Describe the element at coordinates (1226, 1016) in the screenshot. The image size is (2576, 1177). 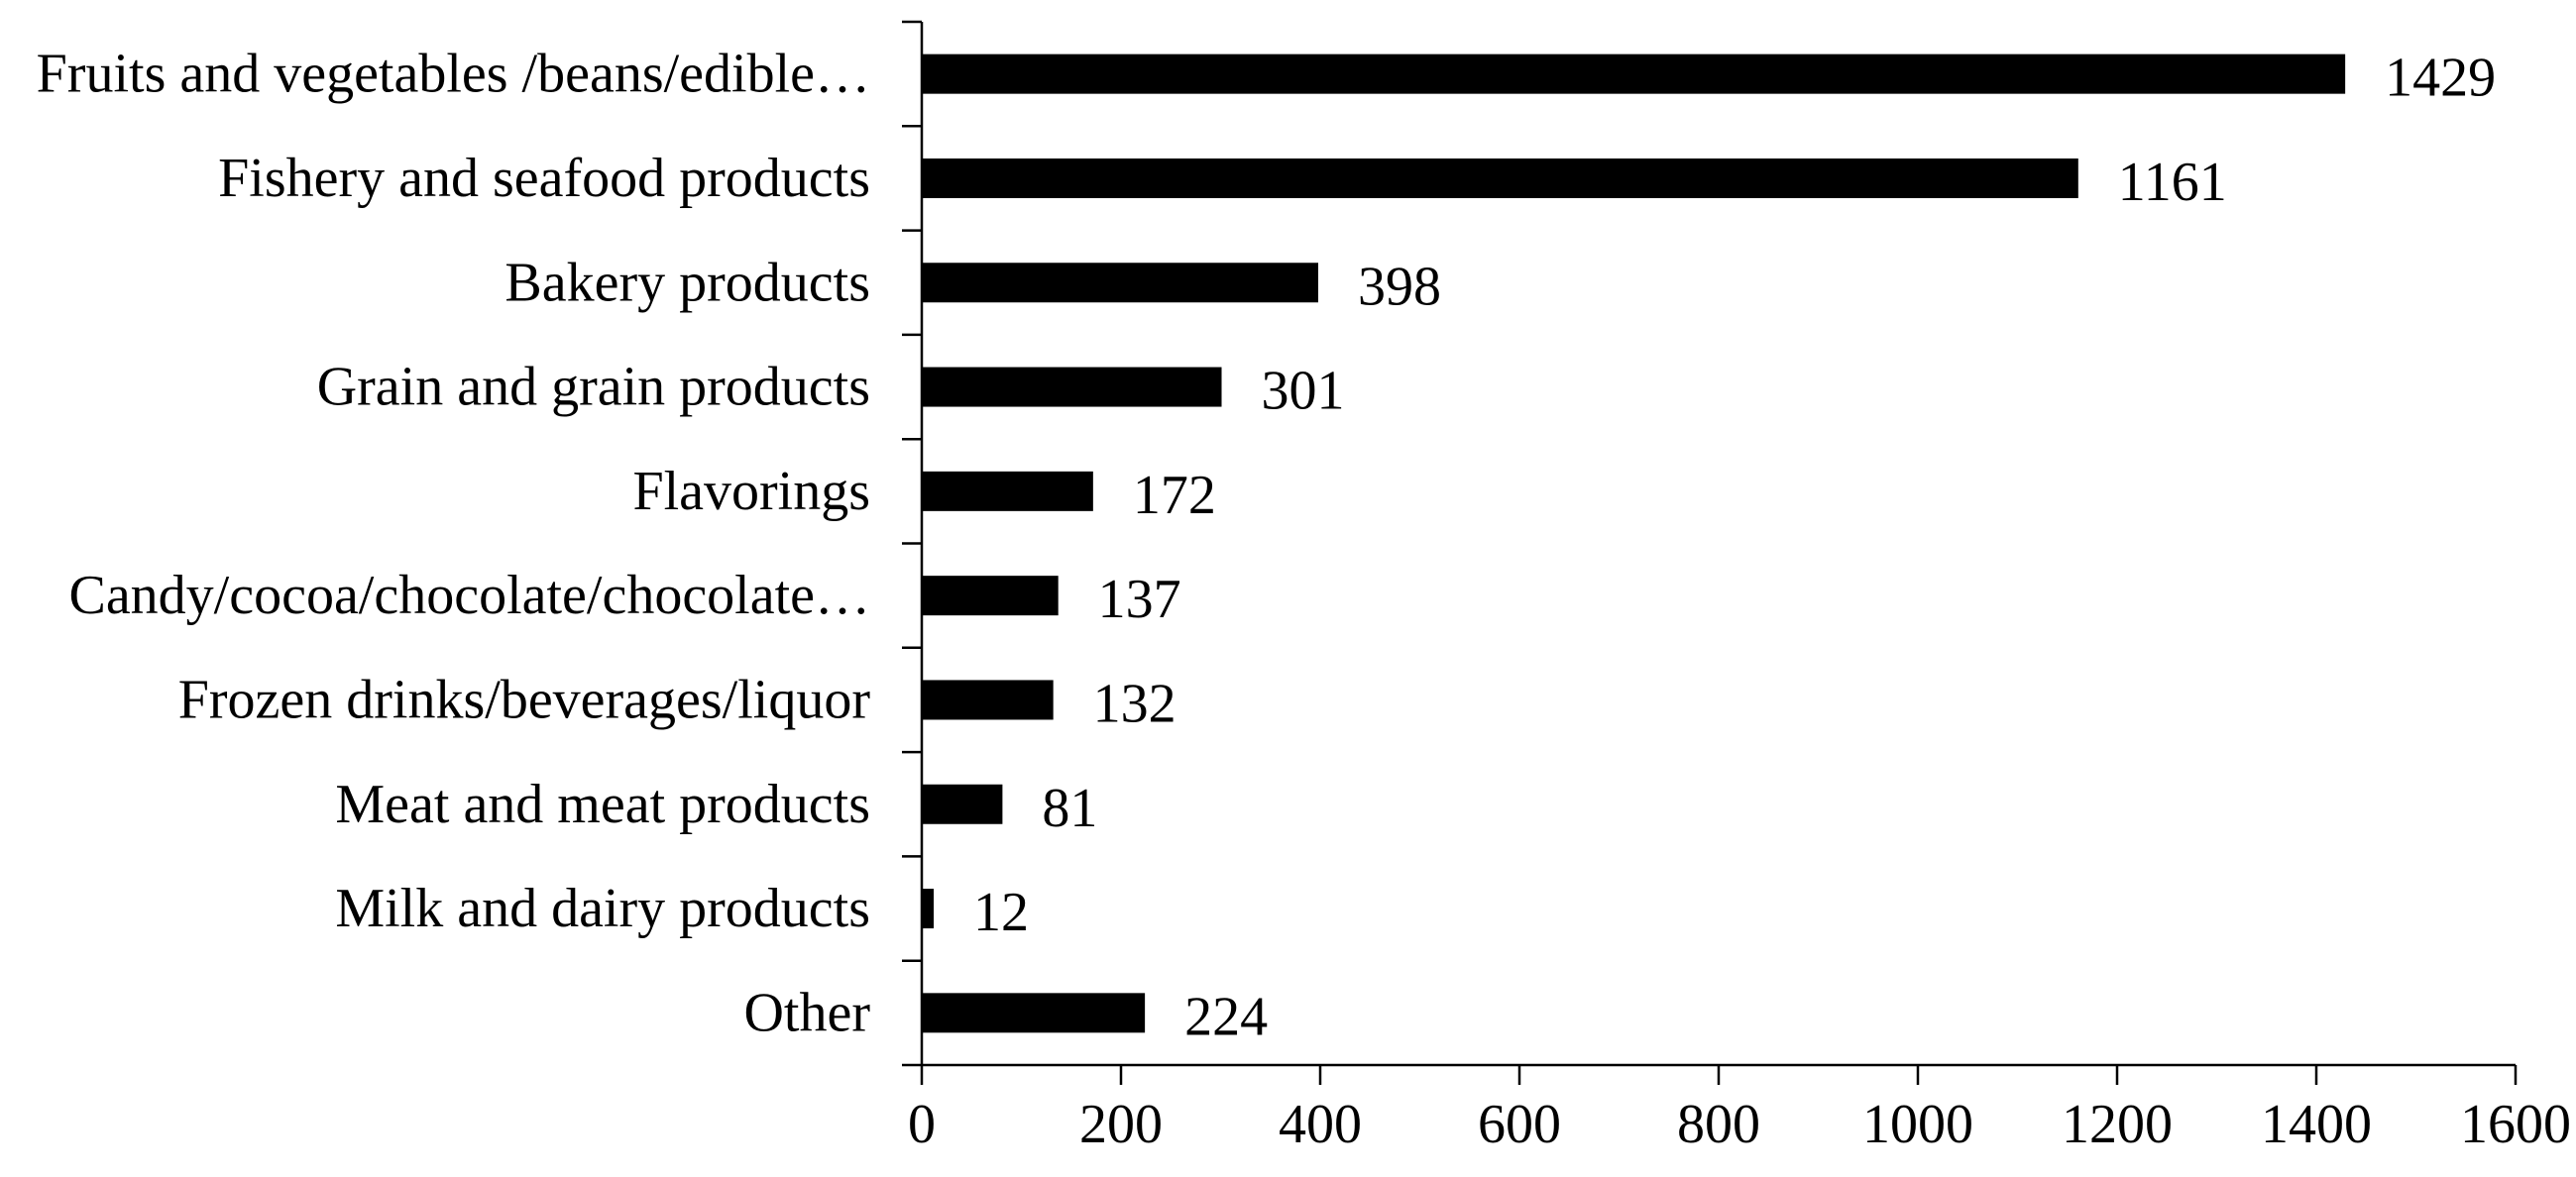
I see `data-label-9: 224` at that location.